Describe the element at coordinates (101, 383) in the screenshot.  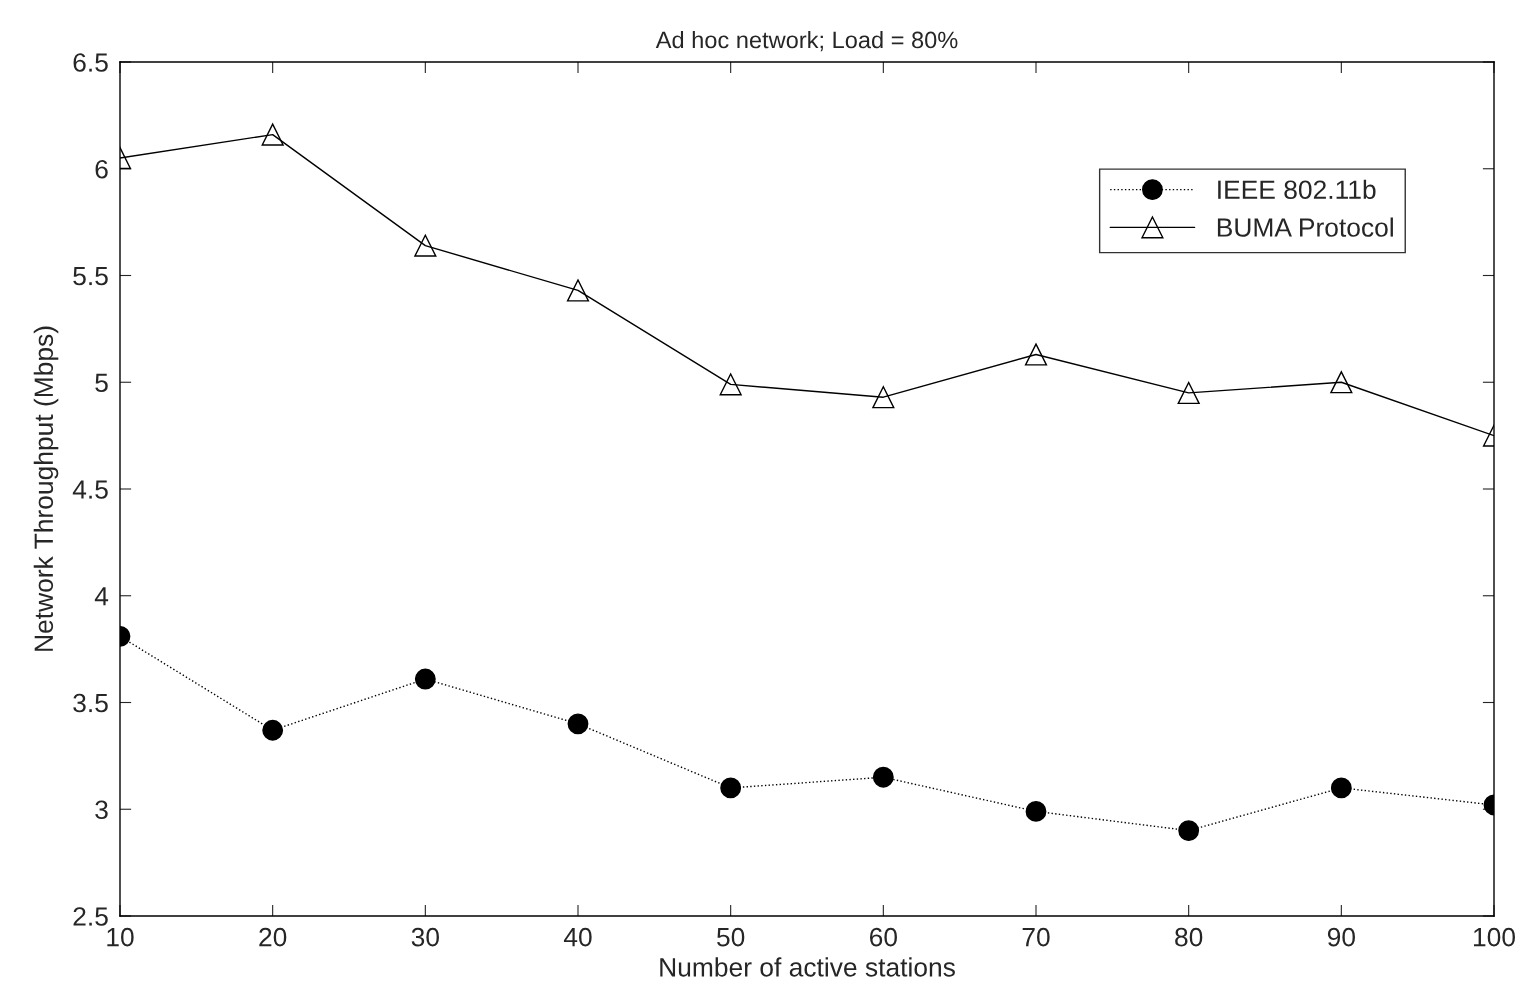
I see `y-tick-label: 5` at that location.